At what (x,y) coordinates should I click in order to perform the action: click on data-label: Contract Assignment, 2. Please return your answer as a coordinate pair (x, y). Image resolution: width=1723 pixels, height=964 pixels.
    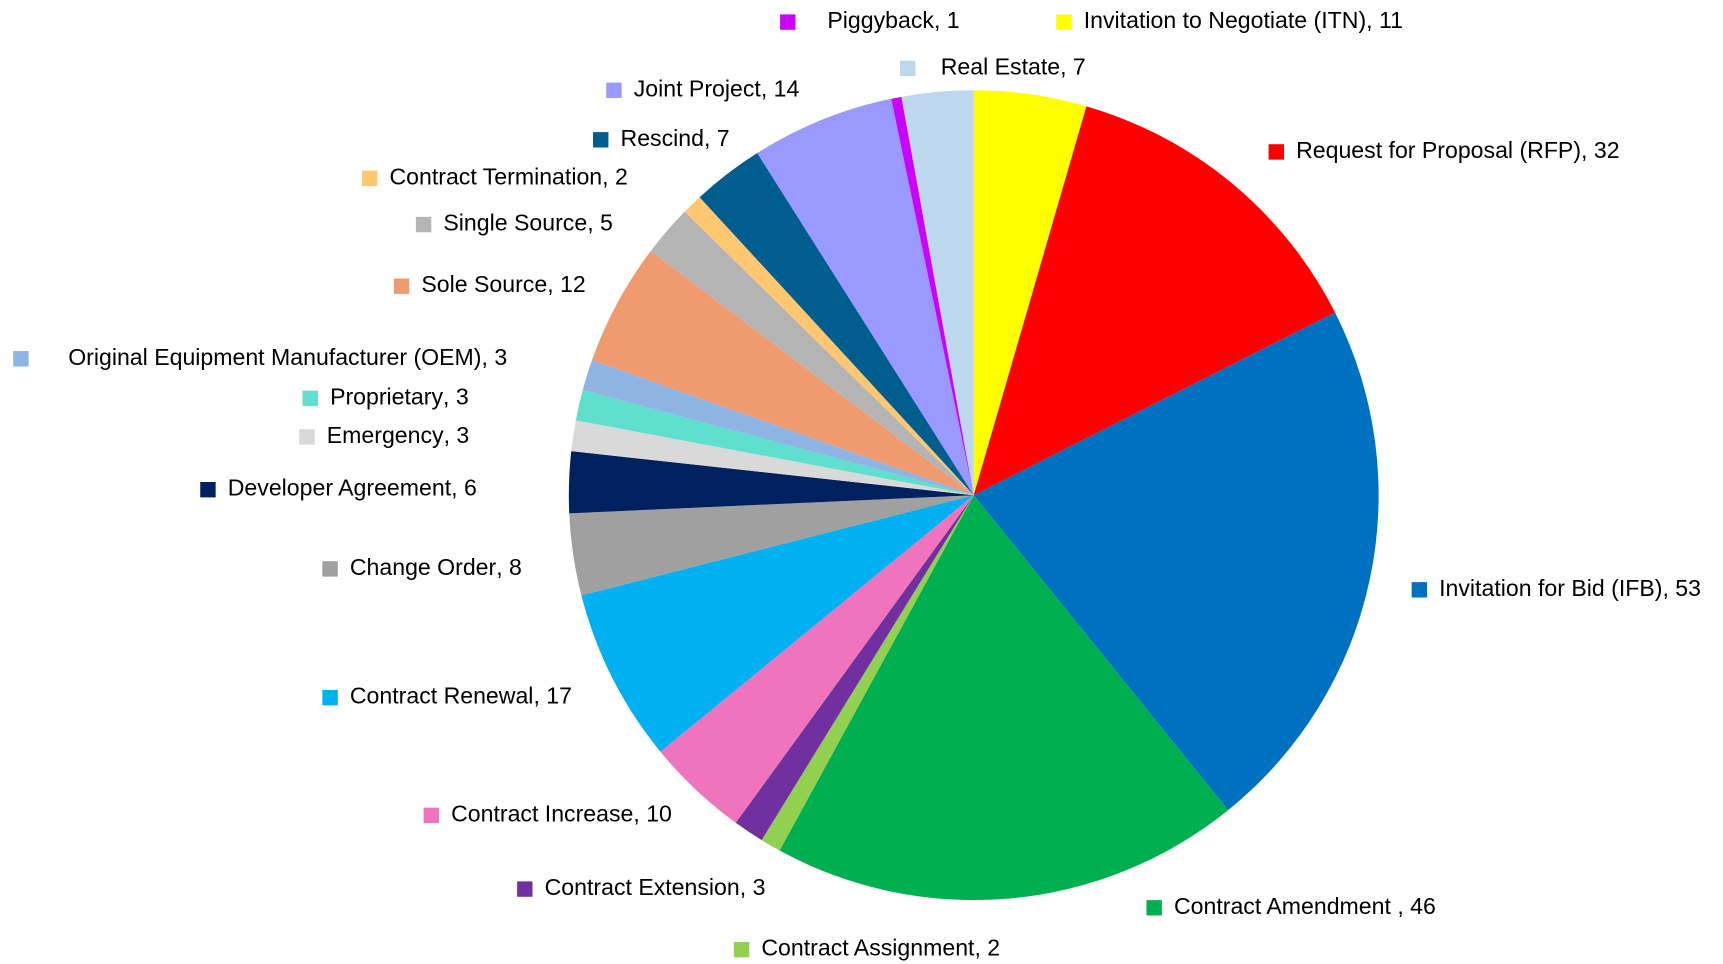
    Looking at the image, I should click on (880, 948).